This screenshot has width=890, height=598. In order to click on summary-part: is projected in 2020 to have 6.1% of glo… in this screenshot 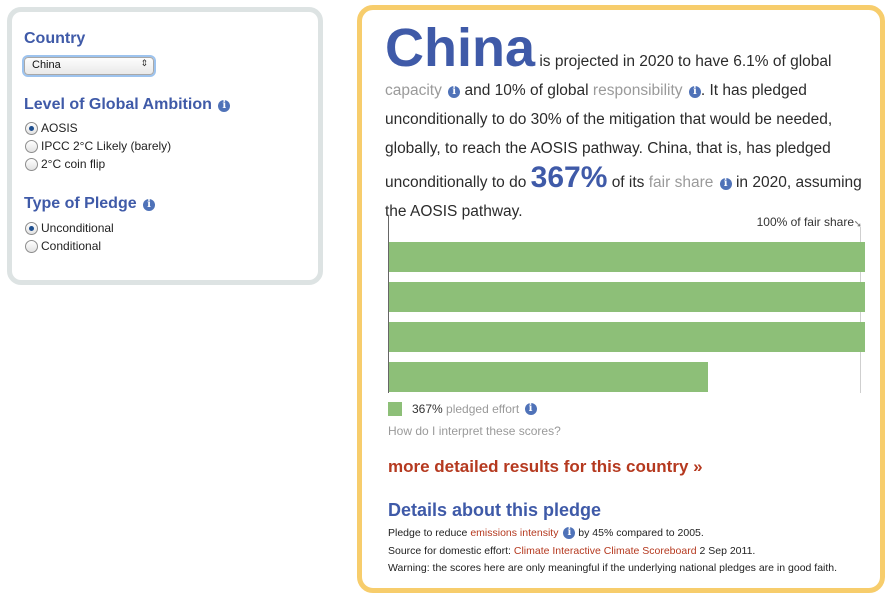, I will do `click(685, 61)`.